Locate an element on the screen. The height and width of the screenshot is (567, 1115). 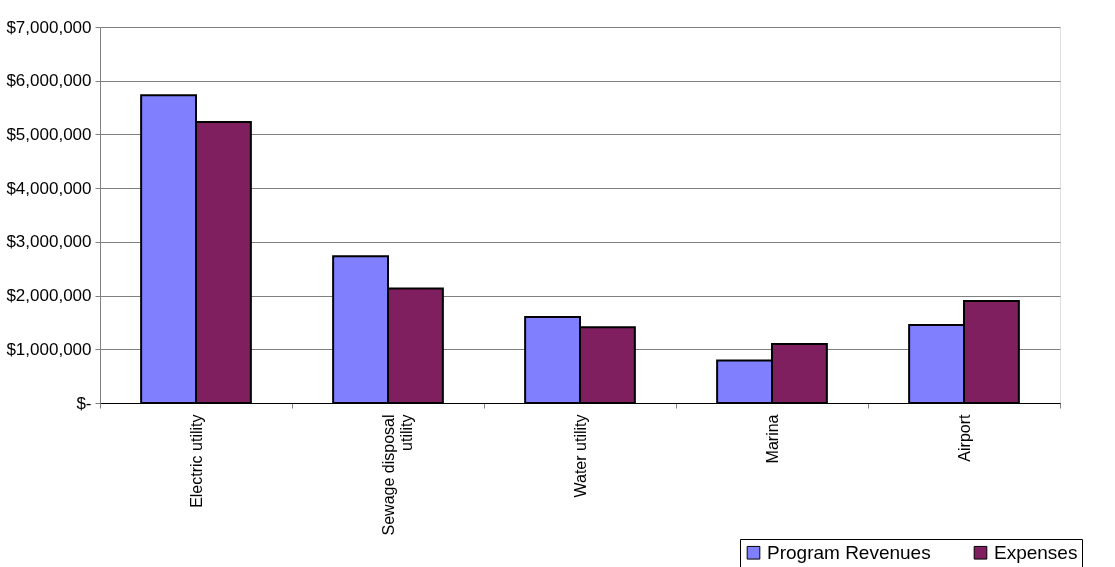
y-tick-label: $3,000,000 is located at coordinates (49, 242).